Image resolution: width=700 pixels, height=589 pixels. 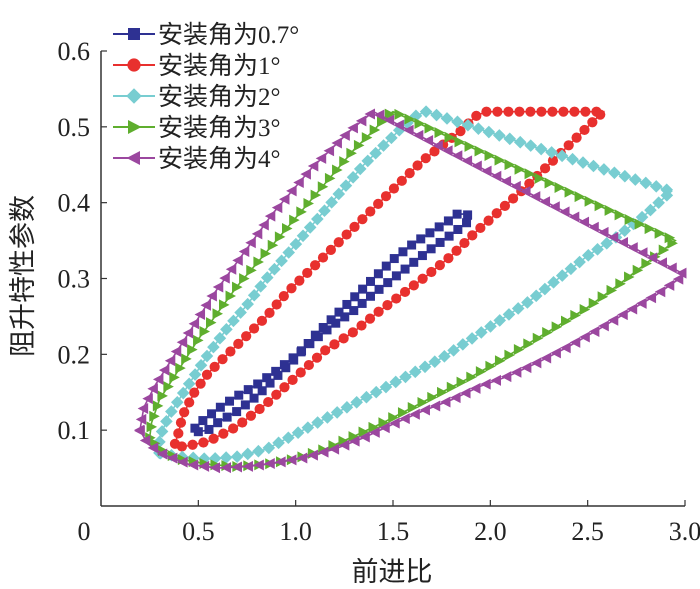 I want to click on legend-item: 安装角为4°, so click(x=197, y=159).